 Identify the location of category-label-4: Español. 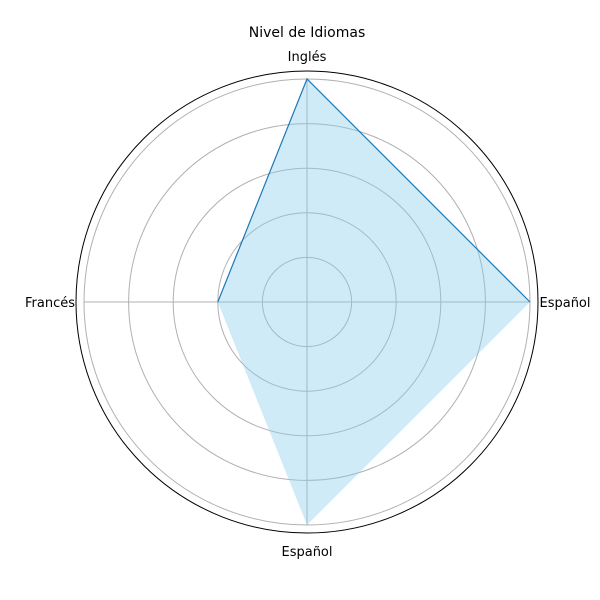
(306, 552).